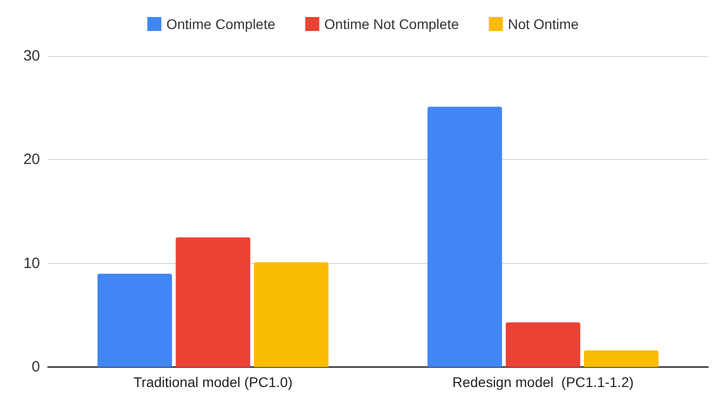 Image resolution: width=726 pixels, height=407 pixels. Describe the element at coordinates (31, 263) in the screenshot. I see `y-tick-label: 10` at that location.